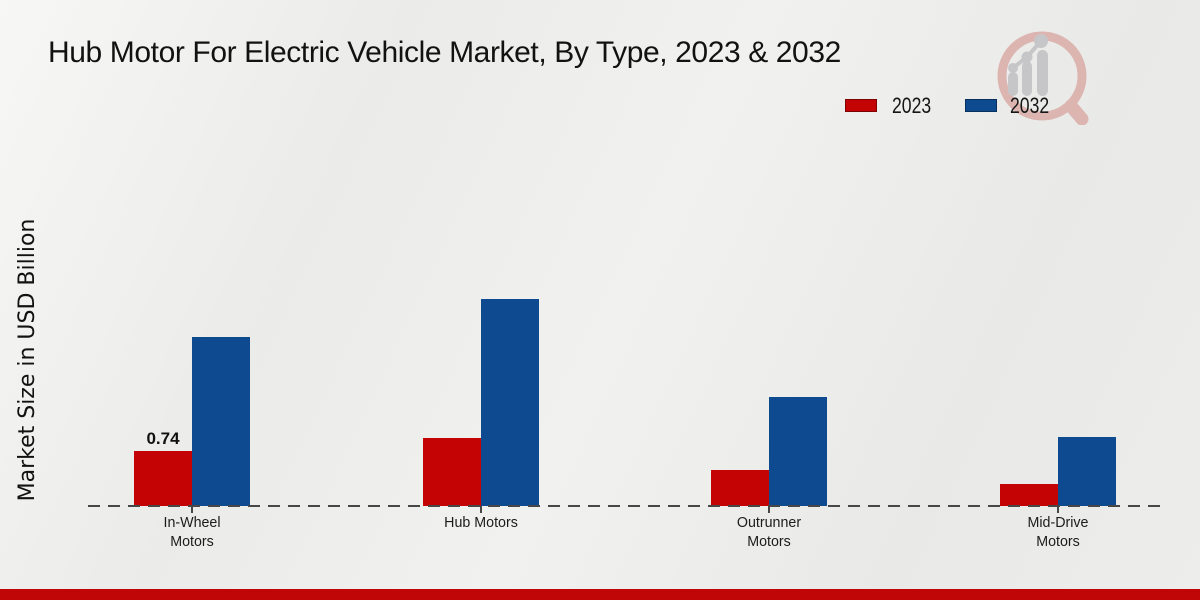 The width and height of the screenshot is (1200, 600). What do you see at coordinates (481, 522) in the screenshot?
I see `category-label-hub-motors: Hub Motors` at bounding box center [481, 522].